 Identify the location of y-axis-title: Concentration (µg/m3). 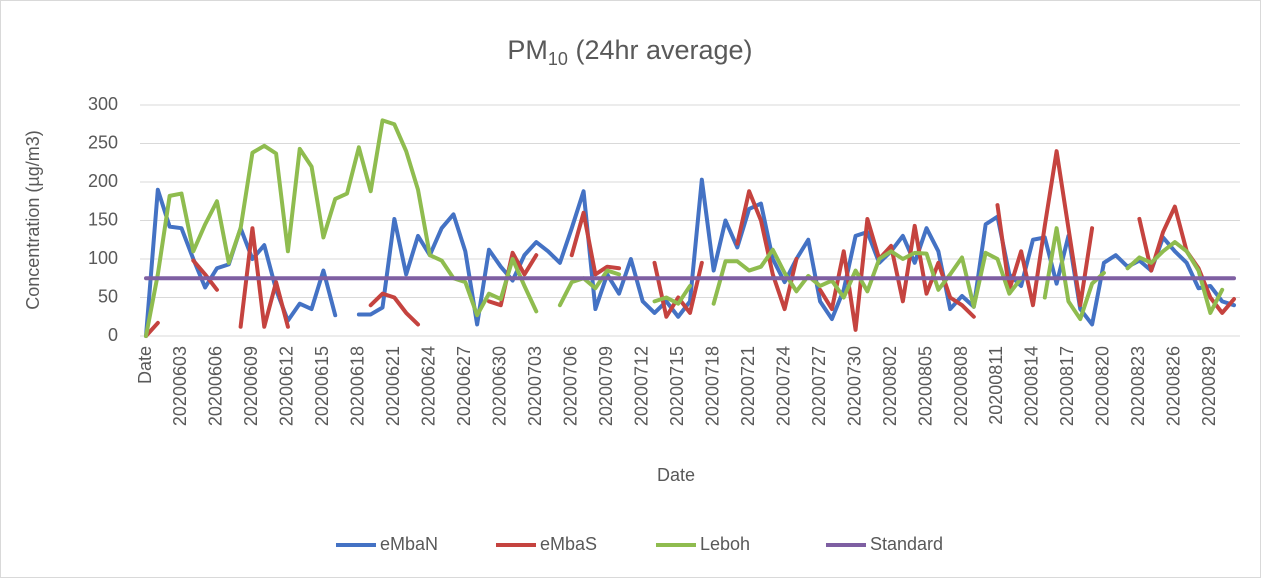
(33, 219).